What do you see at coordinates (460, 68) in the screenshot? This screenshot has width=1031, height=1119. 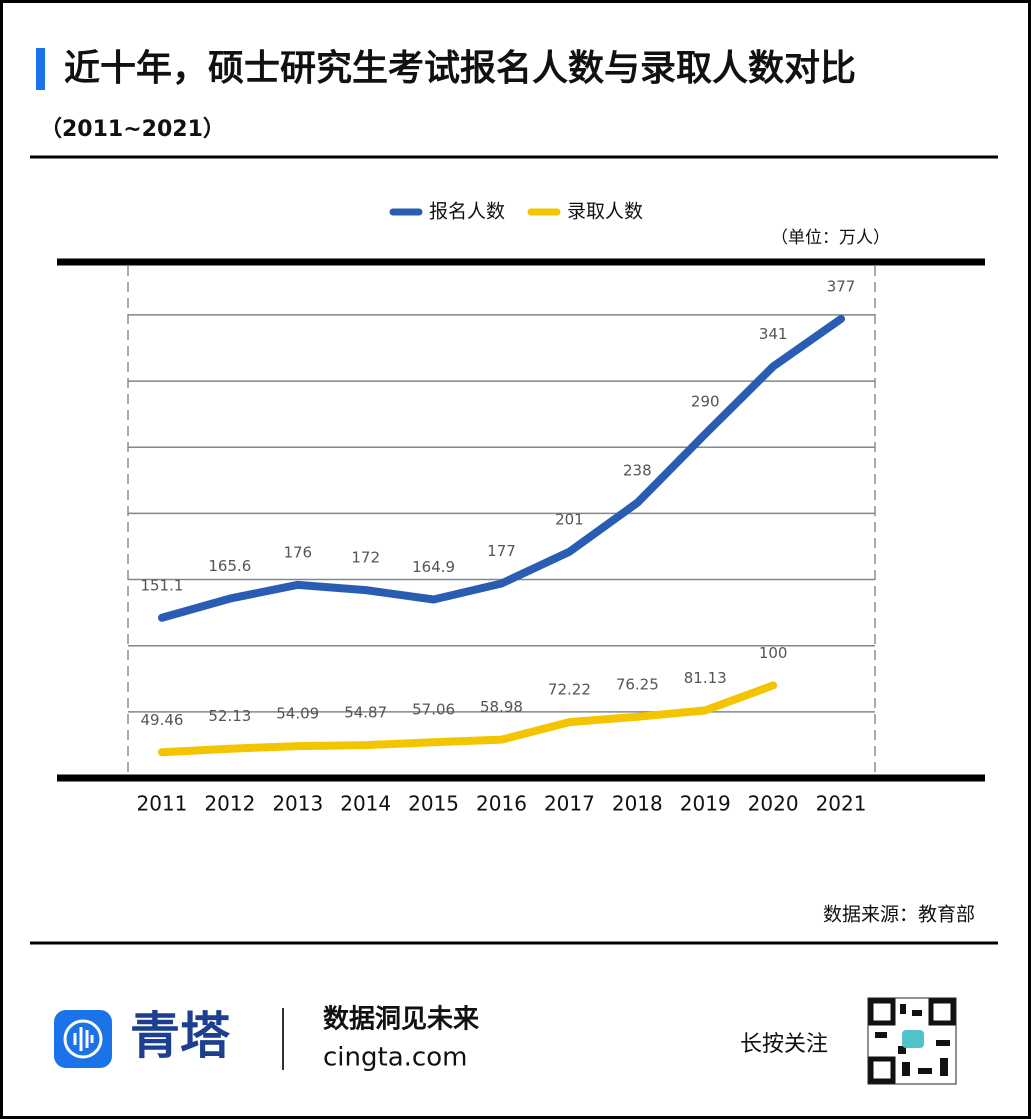 I see `chart-title: 近十年，硕士研究生考试报名人数与录取人数对比` at bounding box center [460, 68].